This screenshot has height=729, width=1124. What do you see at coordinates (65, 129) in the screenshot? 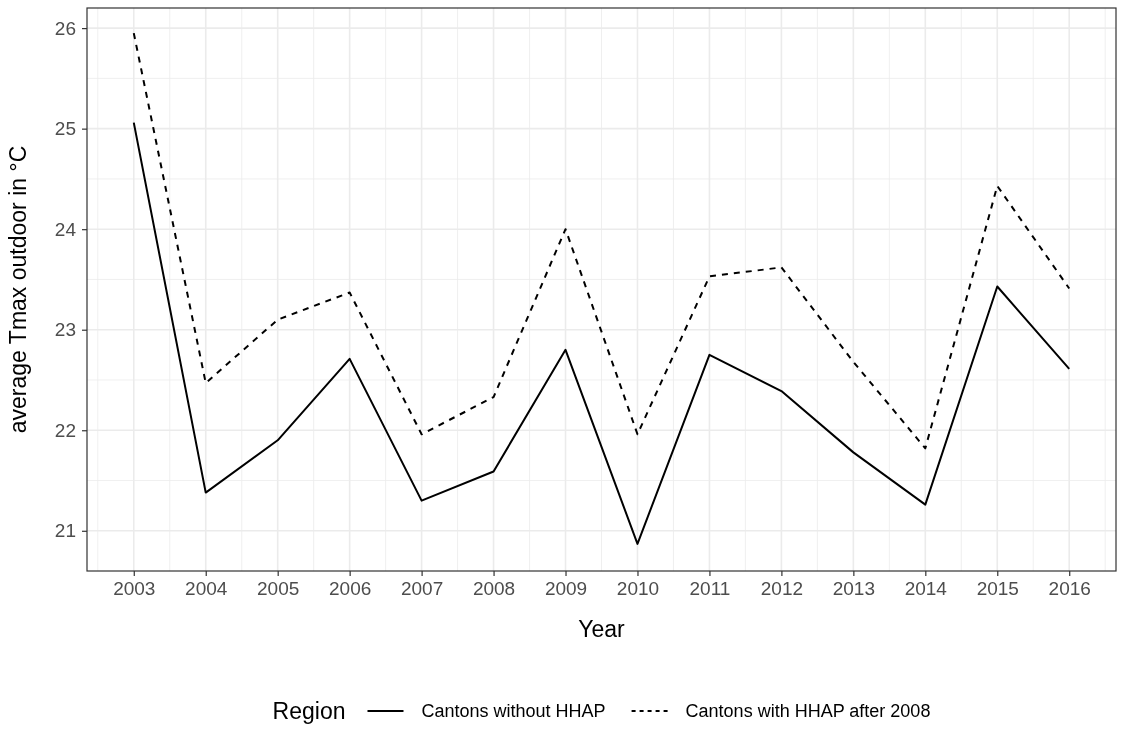
I see `y-tick-label: 25` at bounding box center [65, 129].